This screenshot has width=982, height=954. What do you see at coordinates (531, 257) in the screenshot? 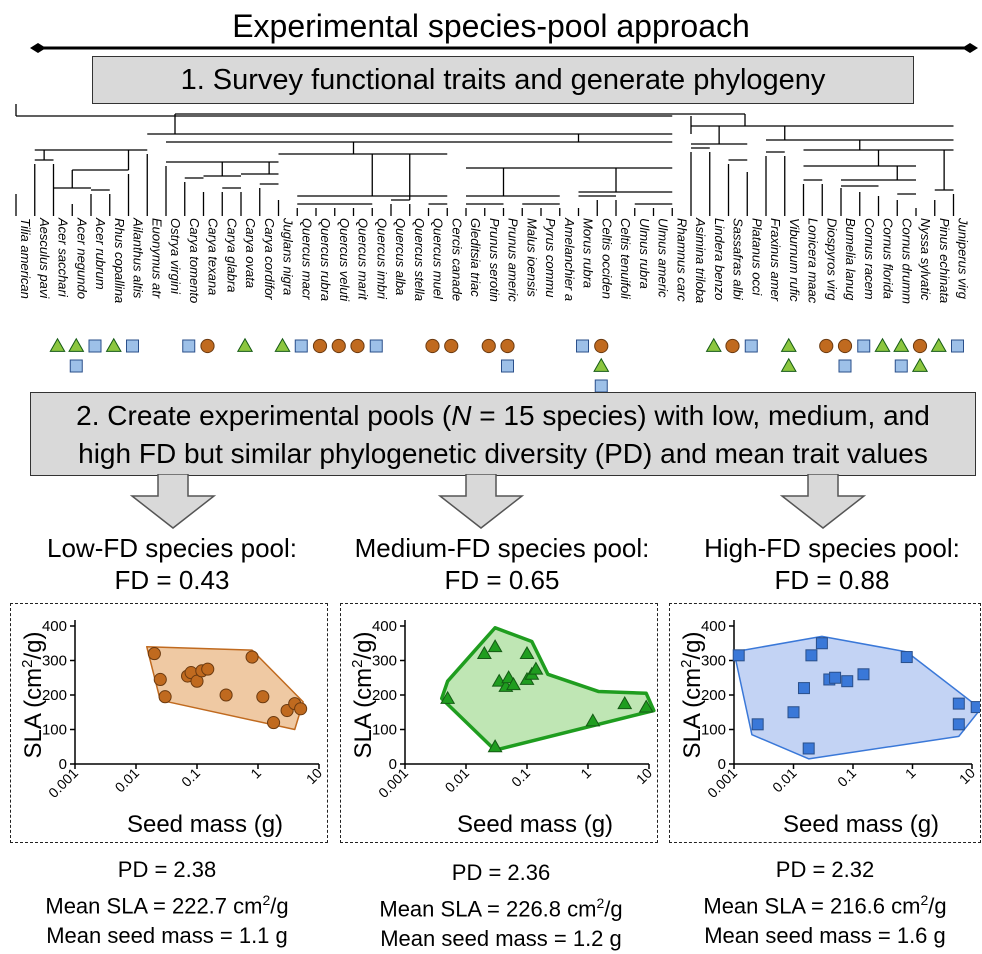
I see `species-label: Malus ioensis` at bounding box center [531, 257].